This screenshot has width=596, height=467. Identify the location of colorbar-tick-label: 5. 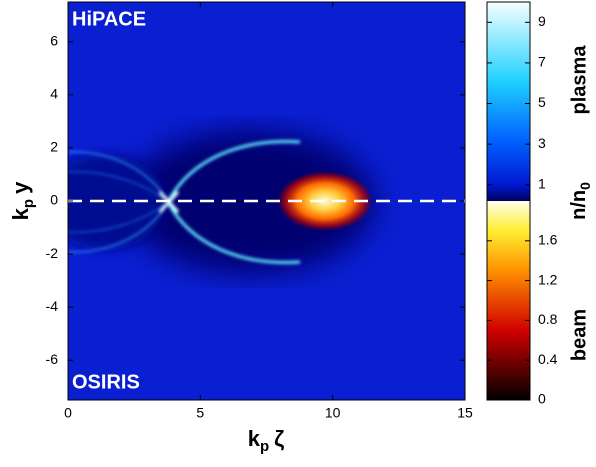
(542, 102).